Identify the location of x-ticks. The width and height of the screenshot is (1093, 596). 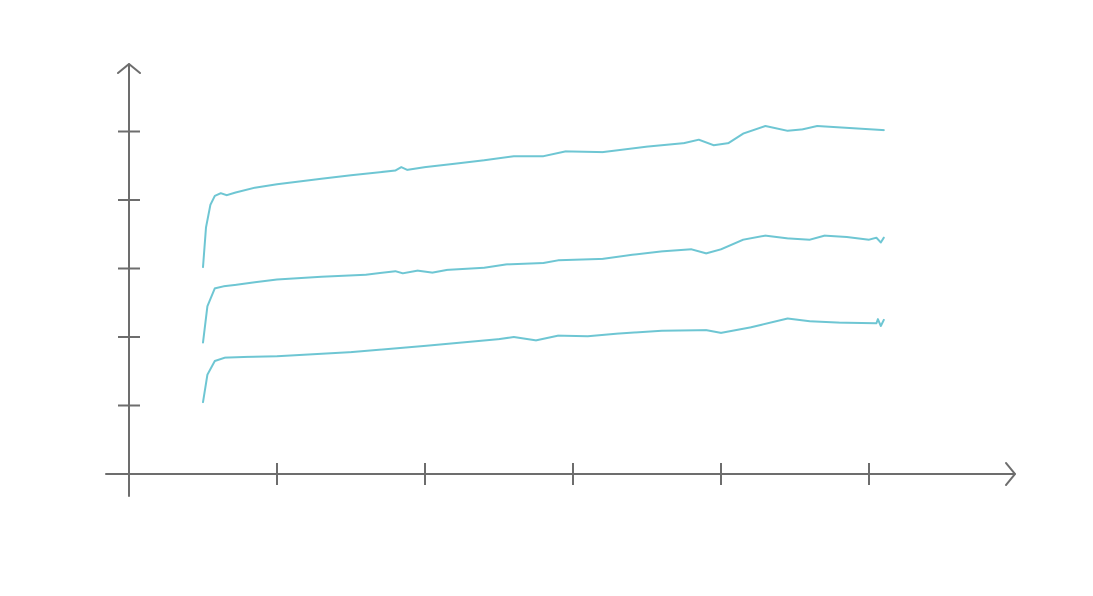
(573, 474).